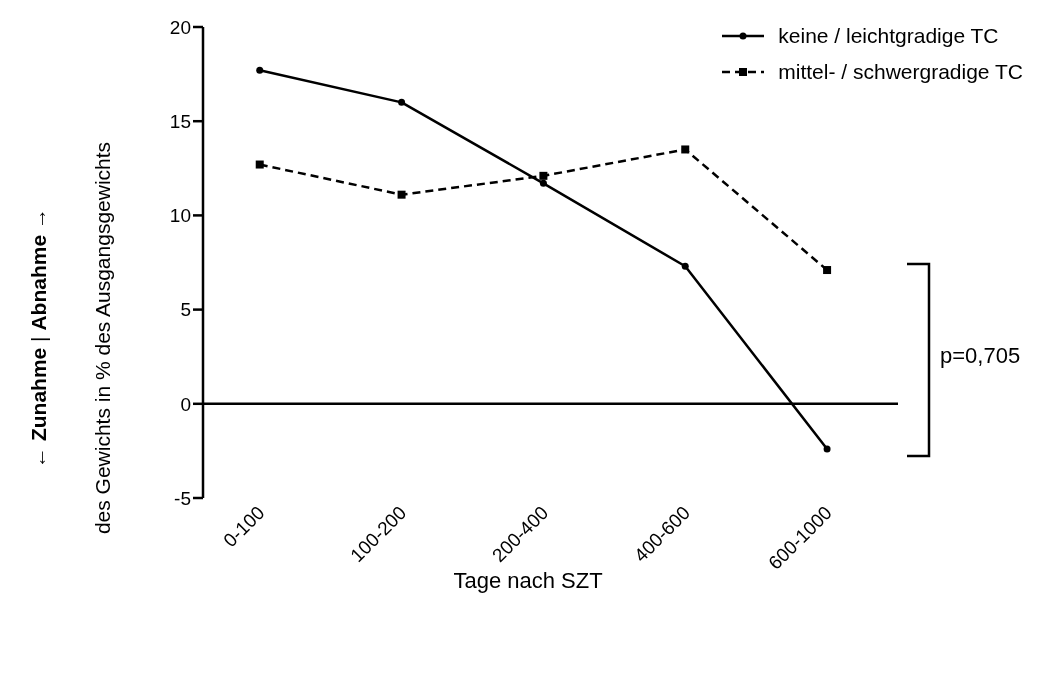 Image resolution: width=1051 pixels, height=677 pixels. Describe the element at coordinates (70, 338) in the screenshot. I see `text: ← Zunahme | Abnahme → des Gewichts in % des Ausgangsgewichts` at that location.